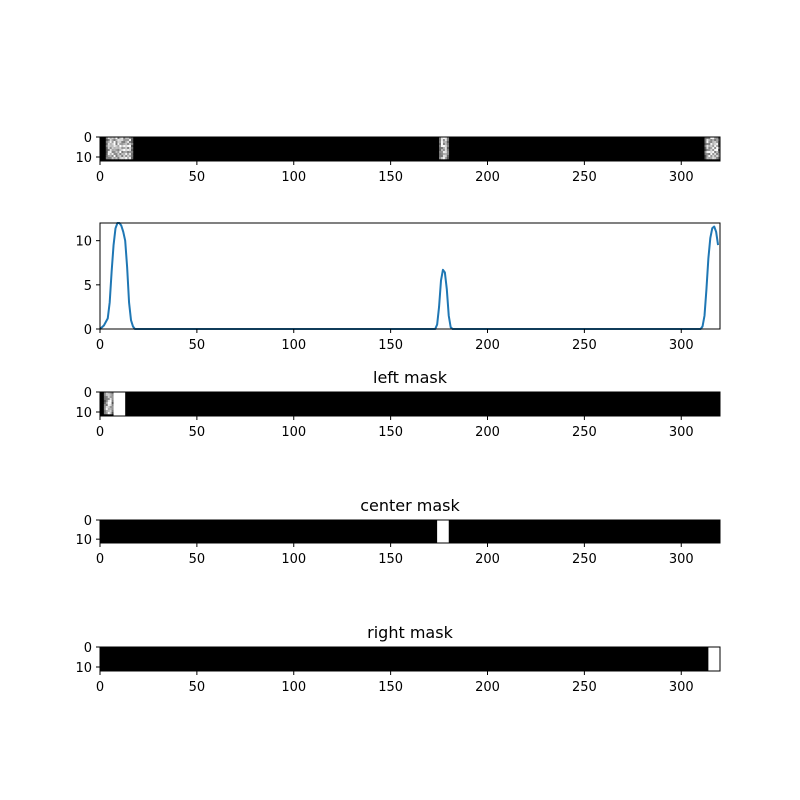  What do you see at coordinates (197, 177) in the screenshot?
I see `x-tick-label: 50` at bounding box center [197, 177].